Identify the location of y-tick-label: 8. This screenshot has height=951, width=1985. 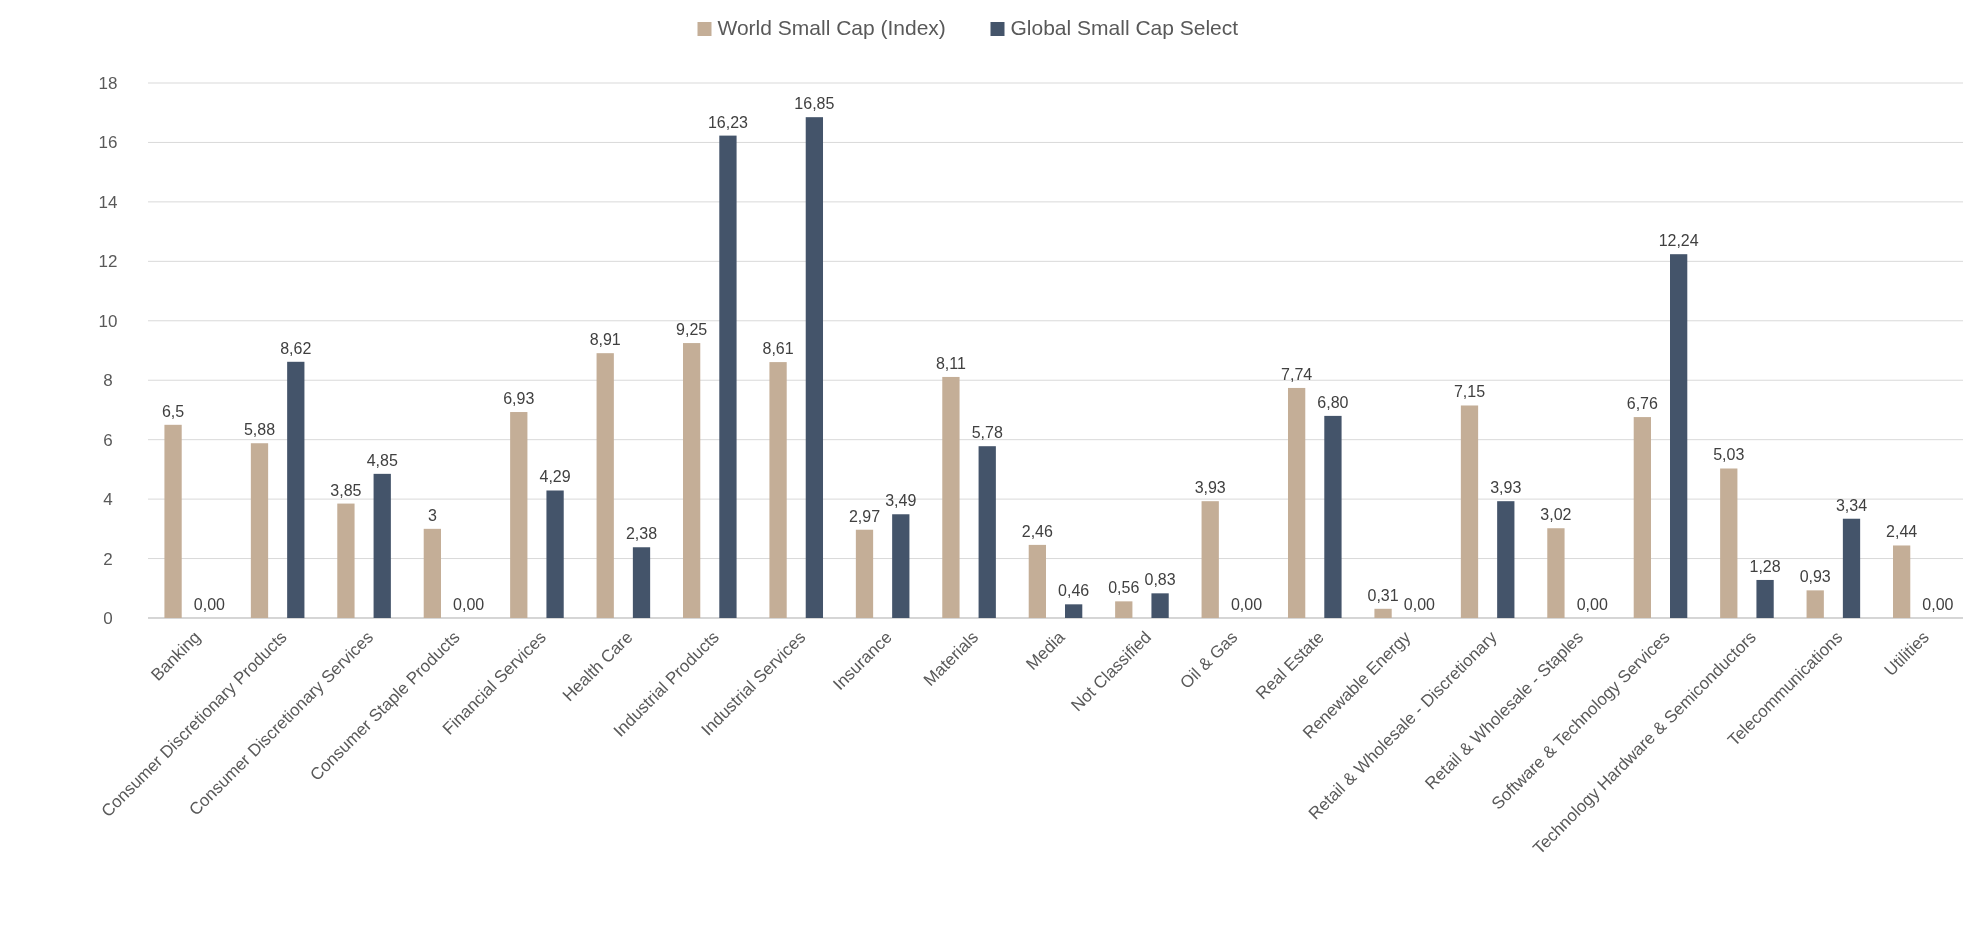
(108, 381).